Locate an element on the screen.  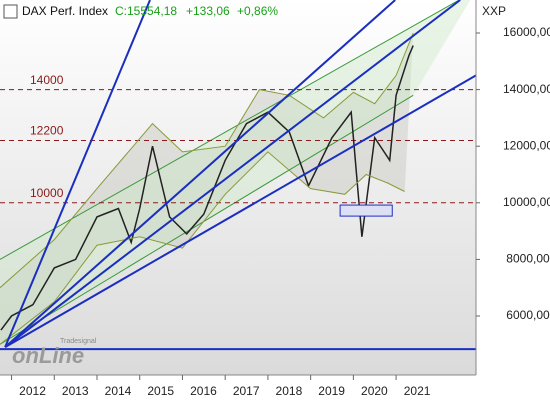
level-label: 12200 is located at coordinates (47, 131).